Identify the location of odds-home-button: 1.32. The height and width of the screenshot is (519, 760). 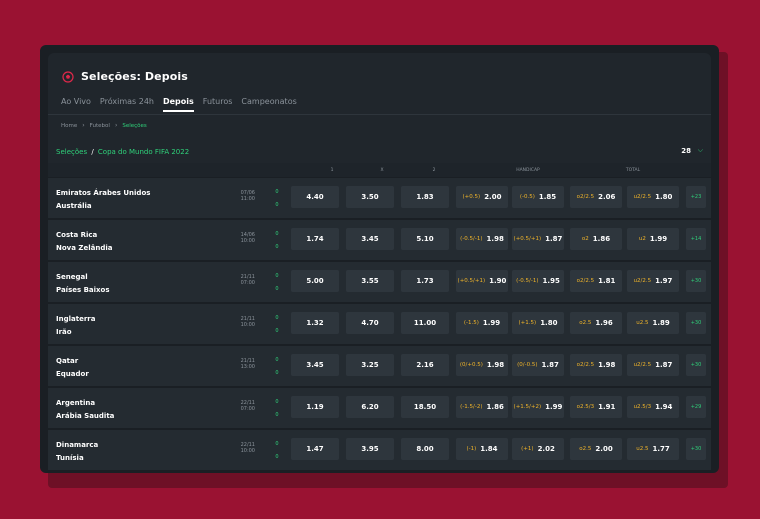
(315, 323).